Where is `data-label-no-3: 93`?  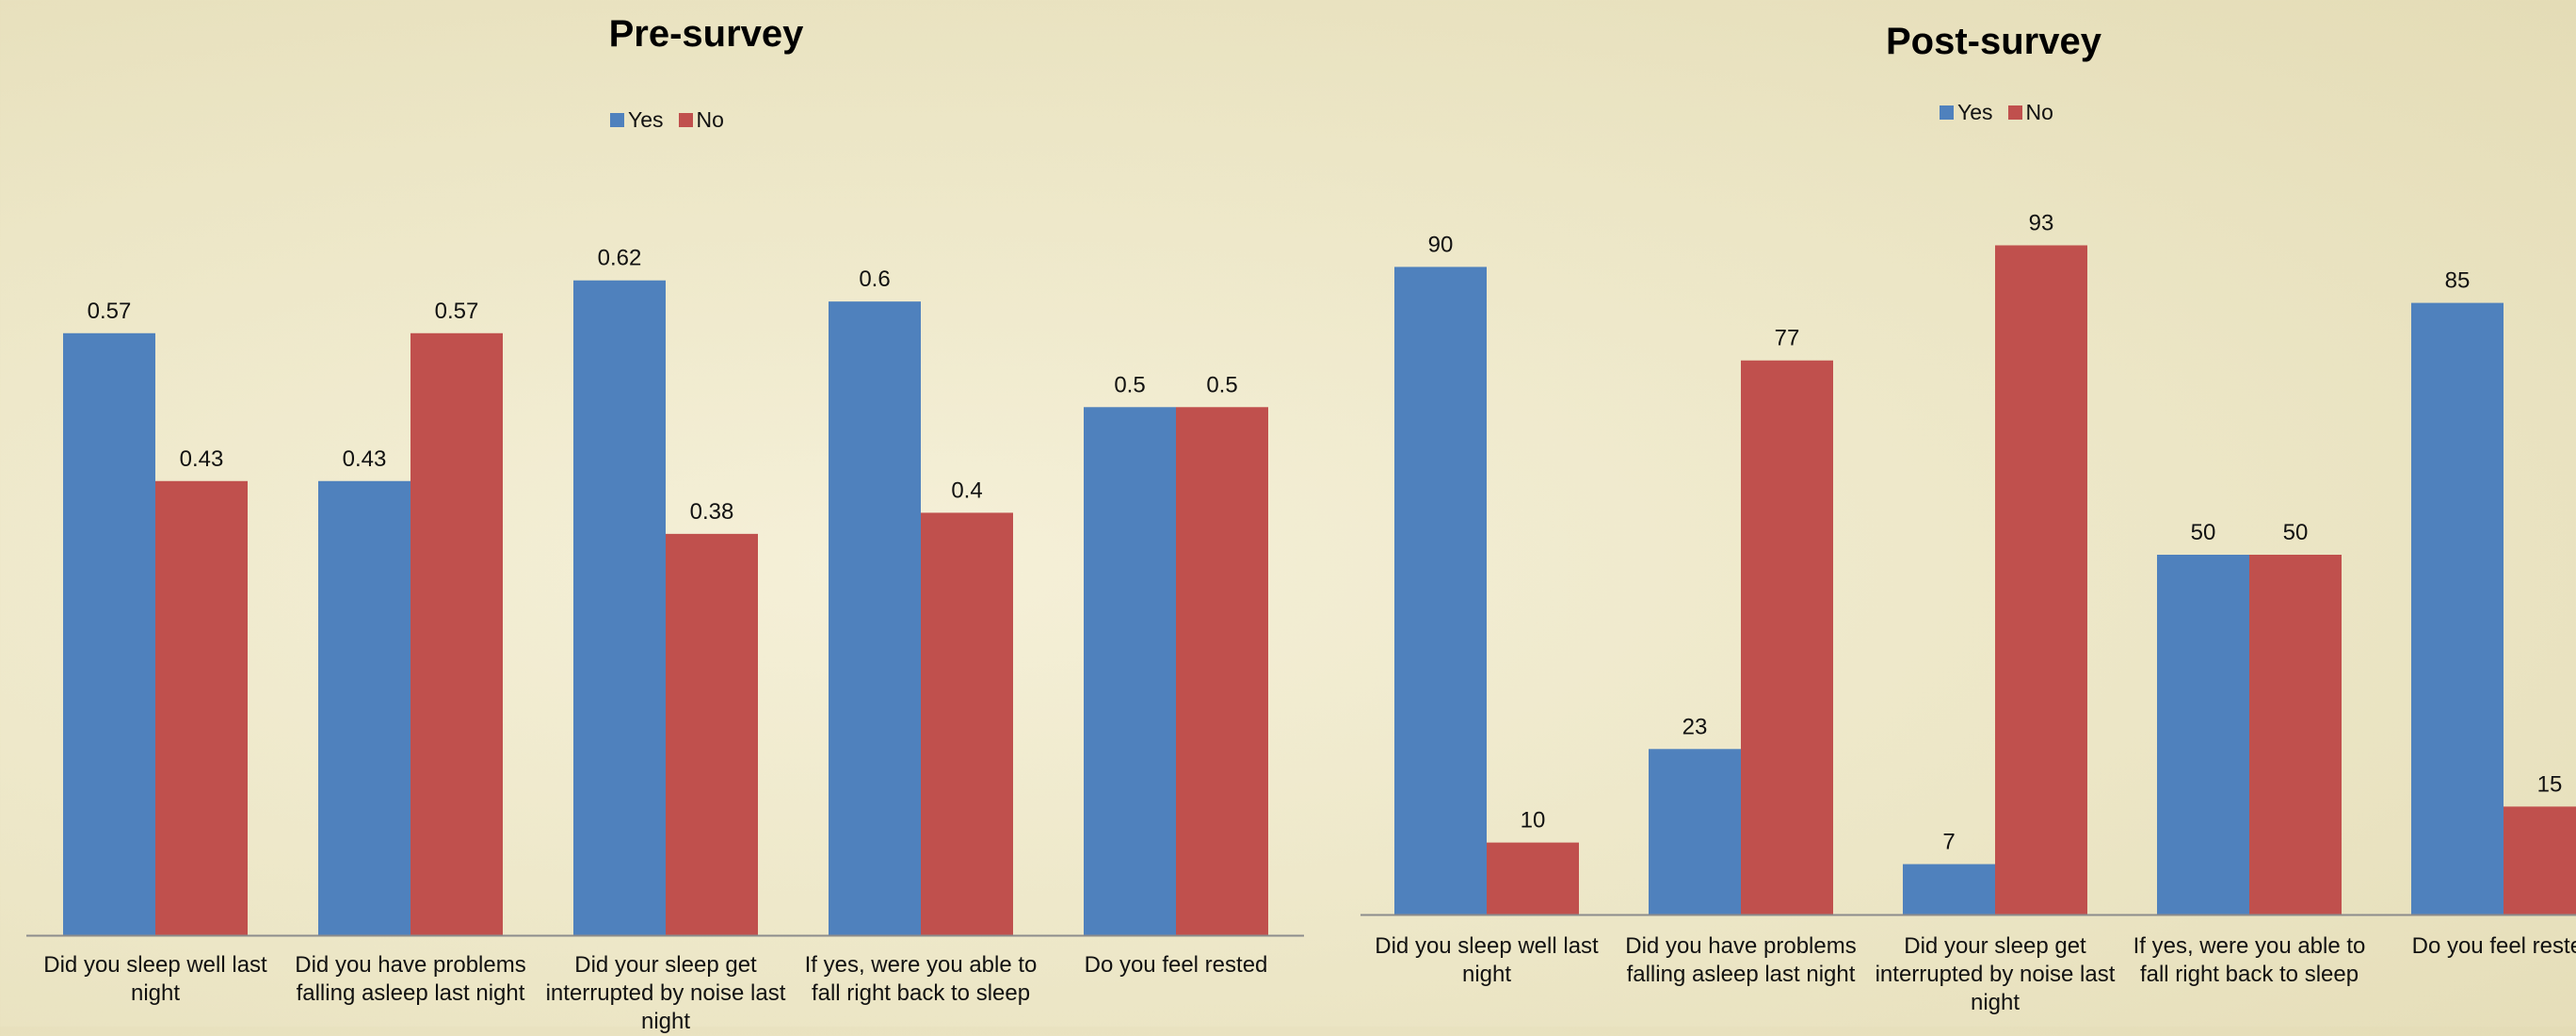 data-label-no-3: 93 is located at coordinates (2041, 222).